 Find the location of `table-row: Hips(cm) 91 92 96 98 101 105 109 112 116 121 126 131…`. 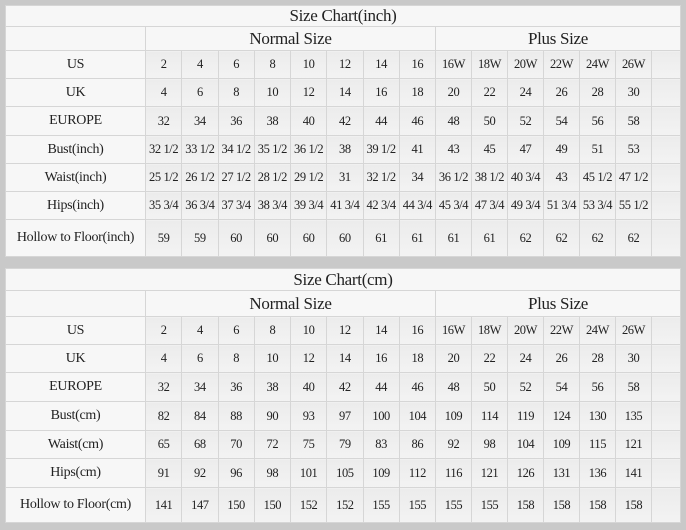

table-row: Hips(cm) 91 92 96 98 101 105 109 112 116 121 126 131… is located at coordinates (343, 473).